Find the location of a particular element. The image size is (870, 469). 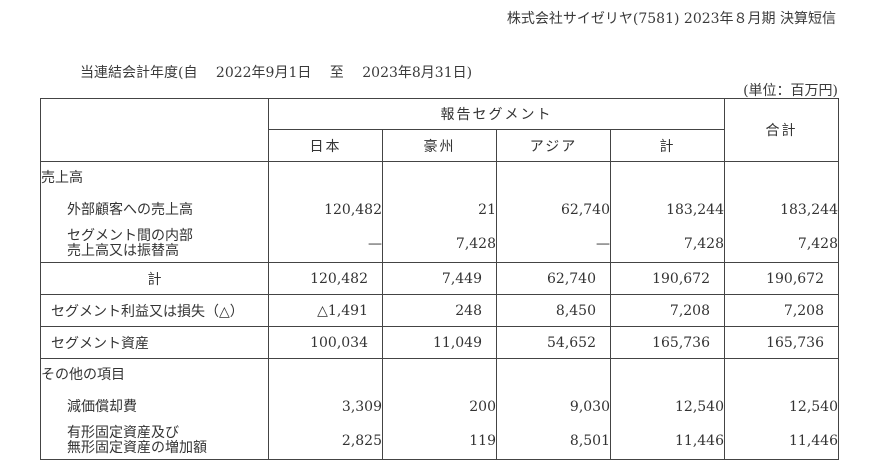

depreciation-australia: 200 is located at coordinates (482, 407).